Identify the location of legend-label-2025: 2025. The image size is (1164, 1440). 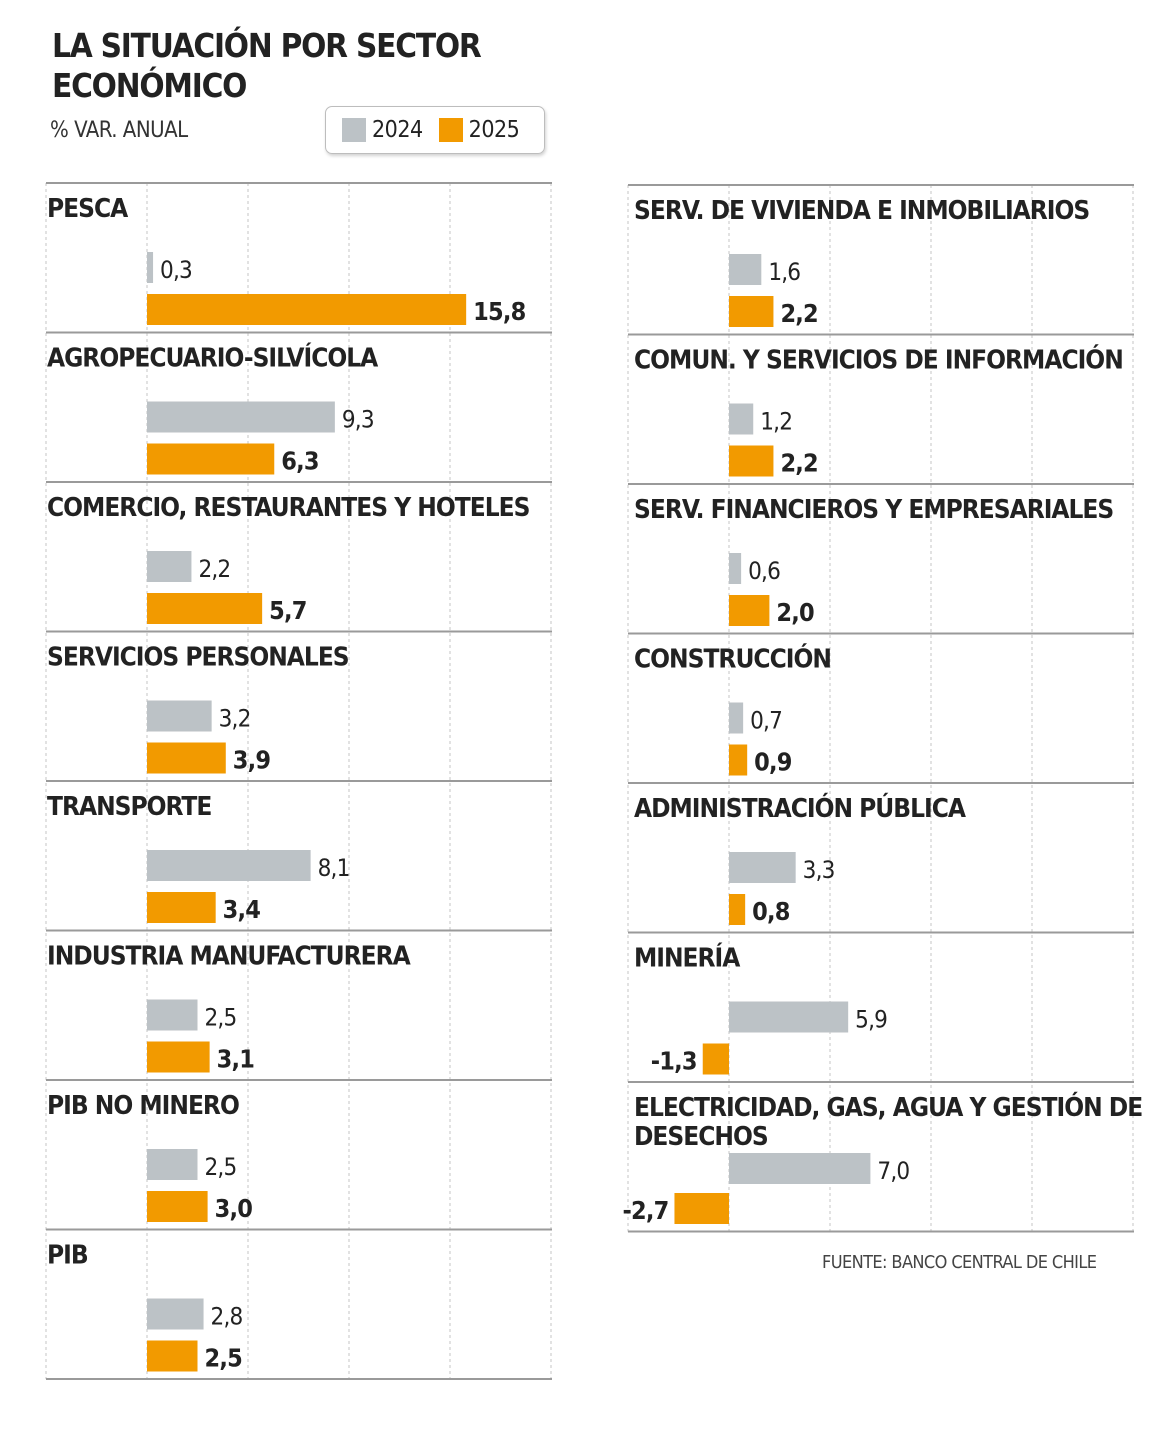
(494, 130).